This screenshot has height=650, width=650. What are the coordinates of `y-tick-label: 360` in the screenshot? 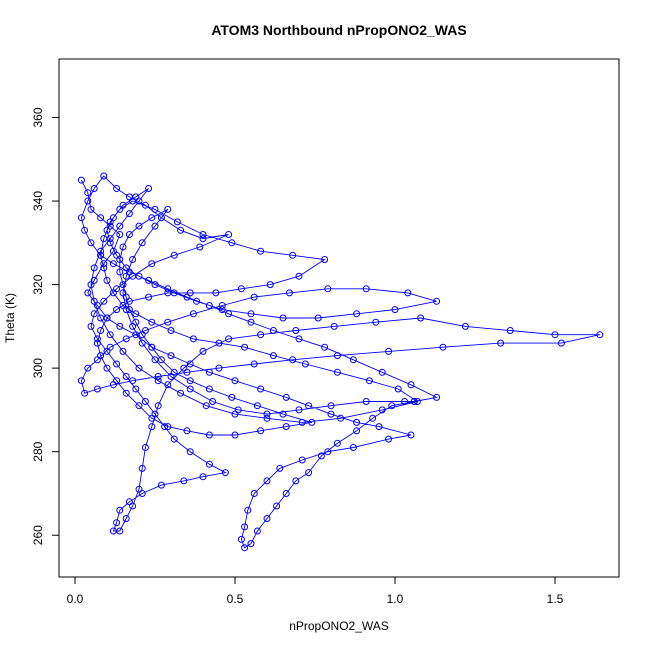 It's located at (38, 117).